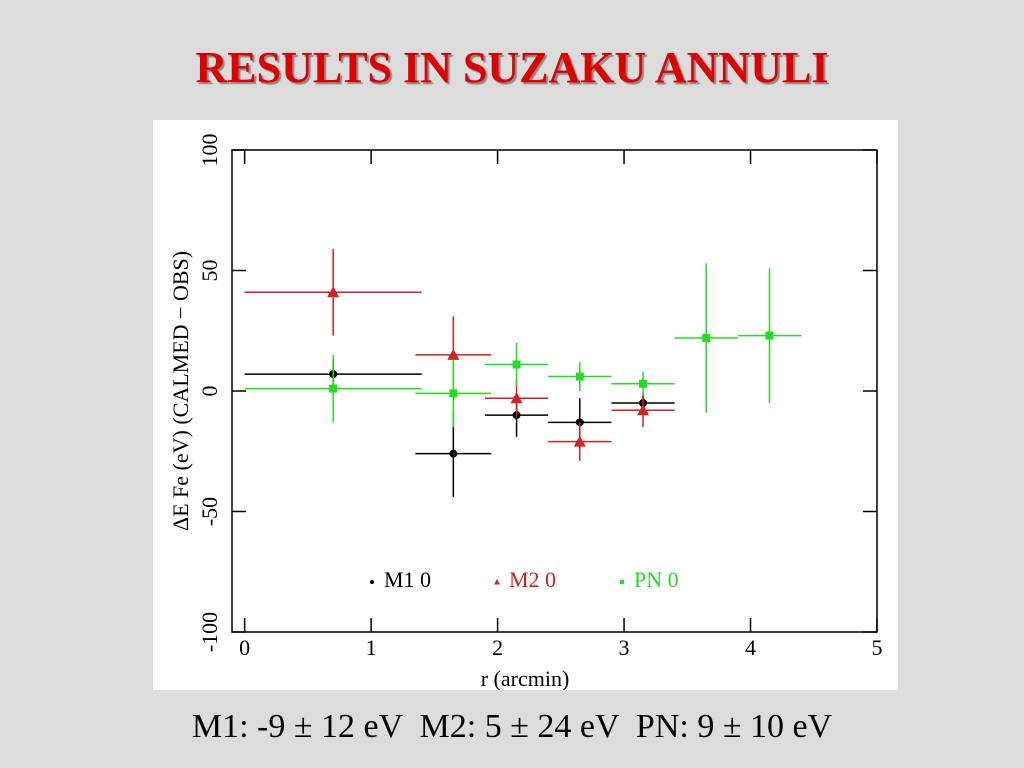 The image size is (1024, 768). Describe the element at coordinates (656, 579) in the screenshot. I see `legend-label: PN 0` at that location.